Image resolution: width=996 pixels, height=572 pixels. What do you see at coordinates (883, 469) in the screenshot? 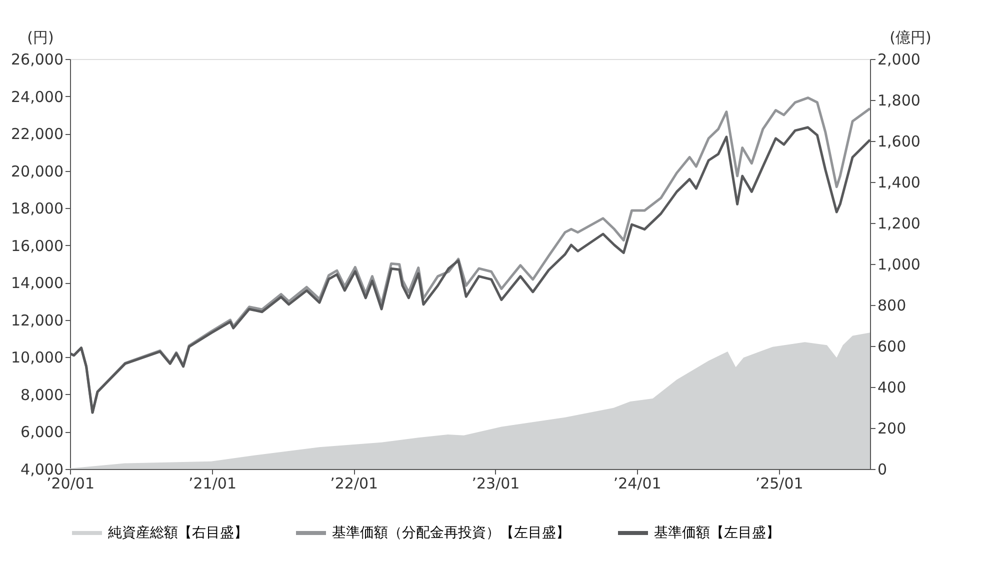
I see `y2-tick-label: 0` at bounding box center [883, 469].